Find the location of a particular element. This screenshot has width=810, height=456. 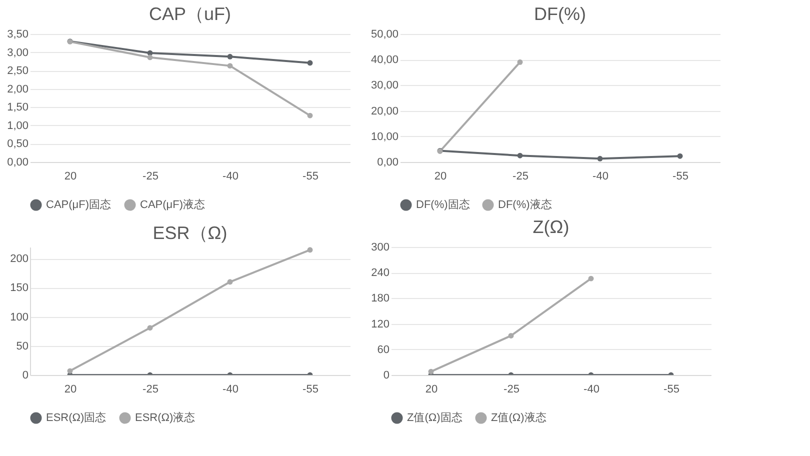

y-tick-label: 150 is located at coordinates (19, 288).